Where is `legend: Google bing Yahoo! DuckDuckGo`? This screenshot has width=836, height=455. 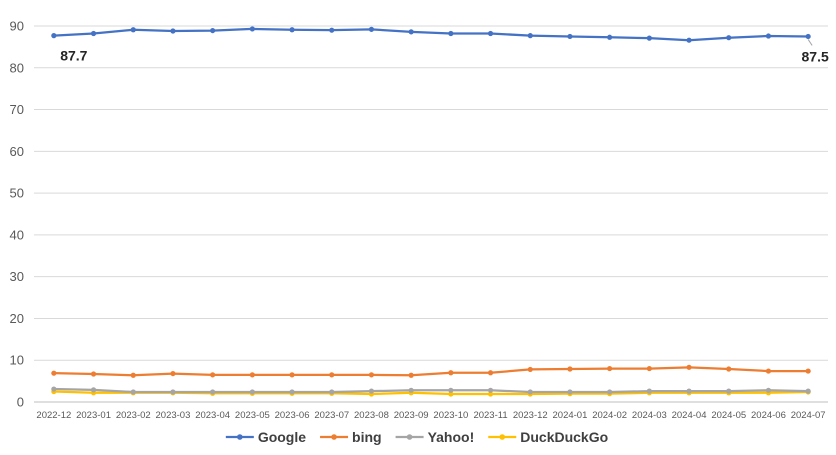
legend: Google bing Yahoo! DuckDuckGo is located at coordinates (416, 437).